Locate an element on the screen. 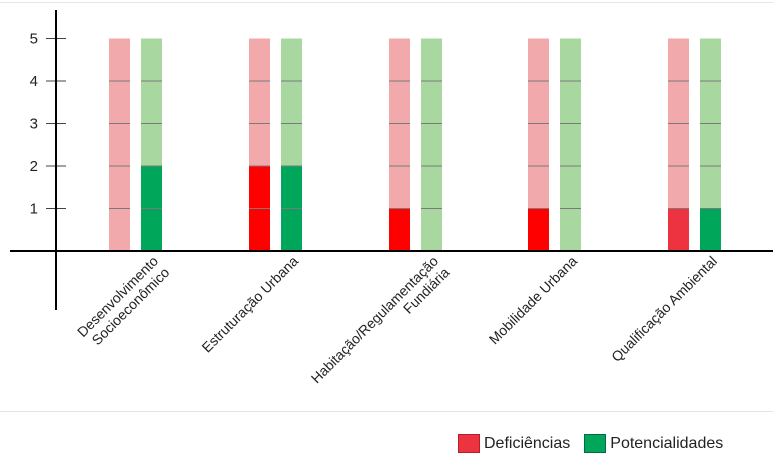 The image size is (773, 457). bottom-divider is located at coordinates (386, 411).